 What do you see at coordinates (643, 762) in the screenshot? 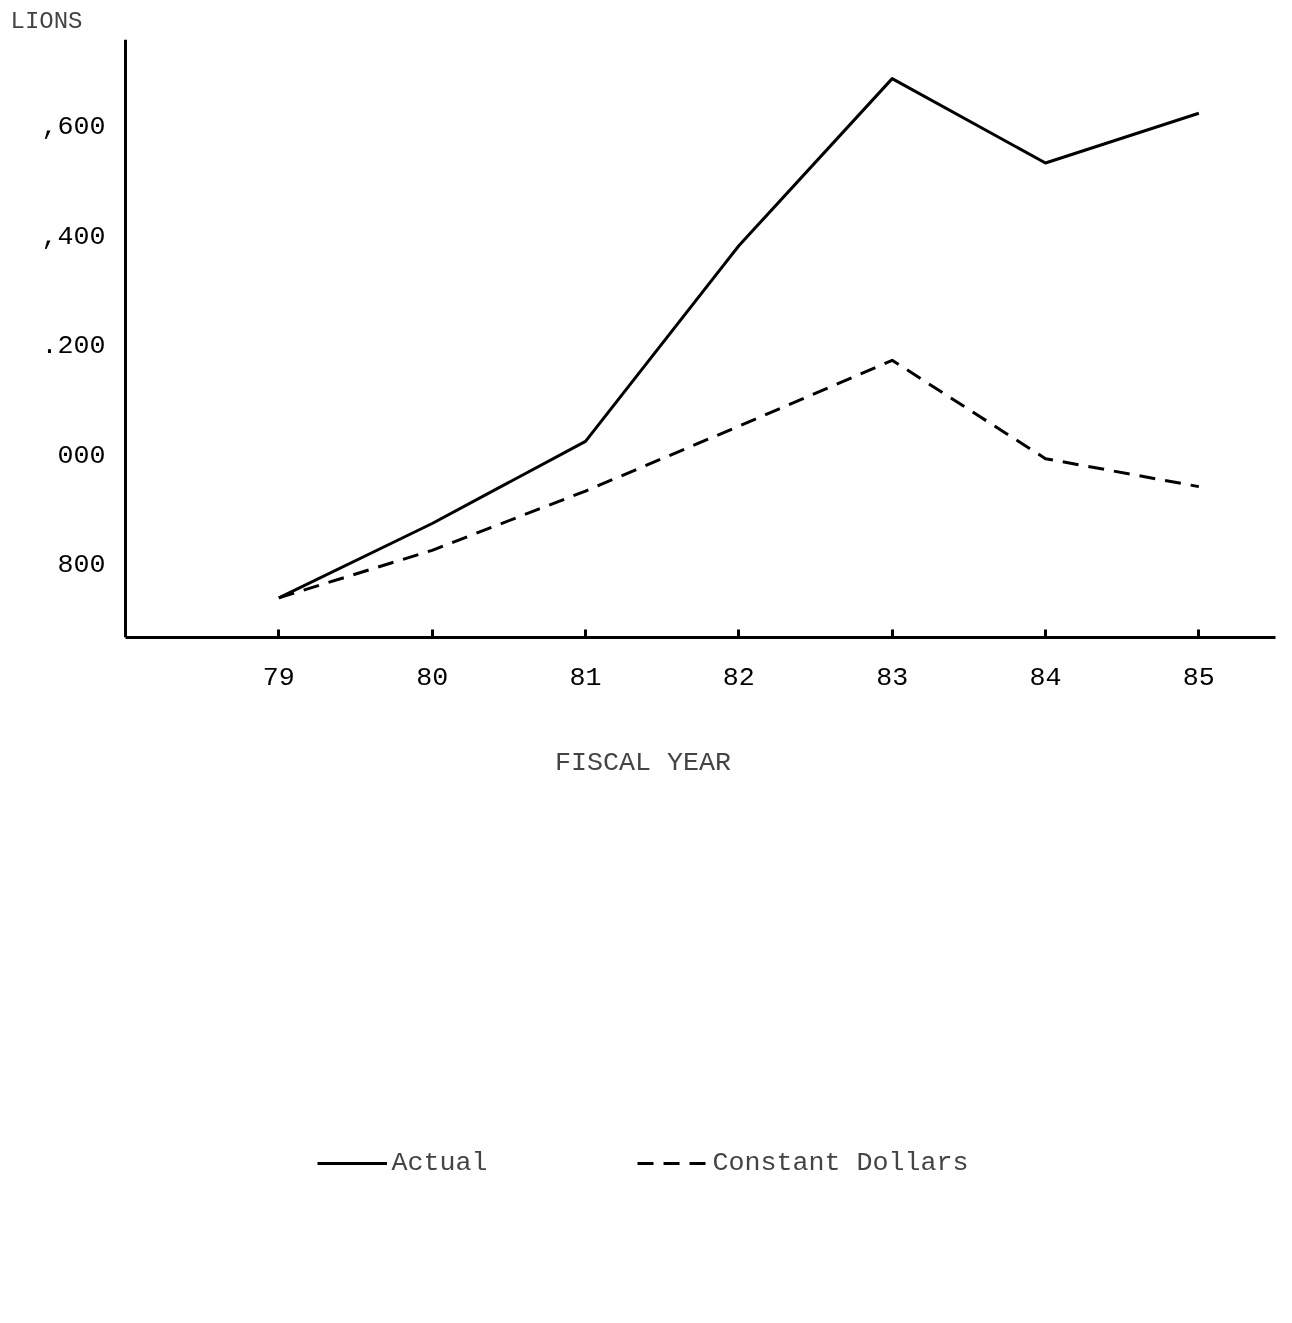
I see `x-axis-title: FISCAL YEAR` at bounding box center [643, 762].